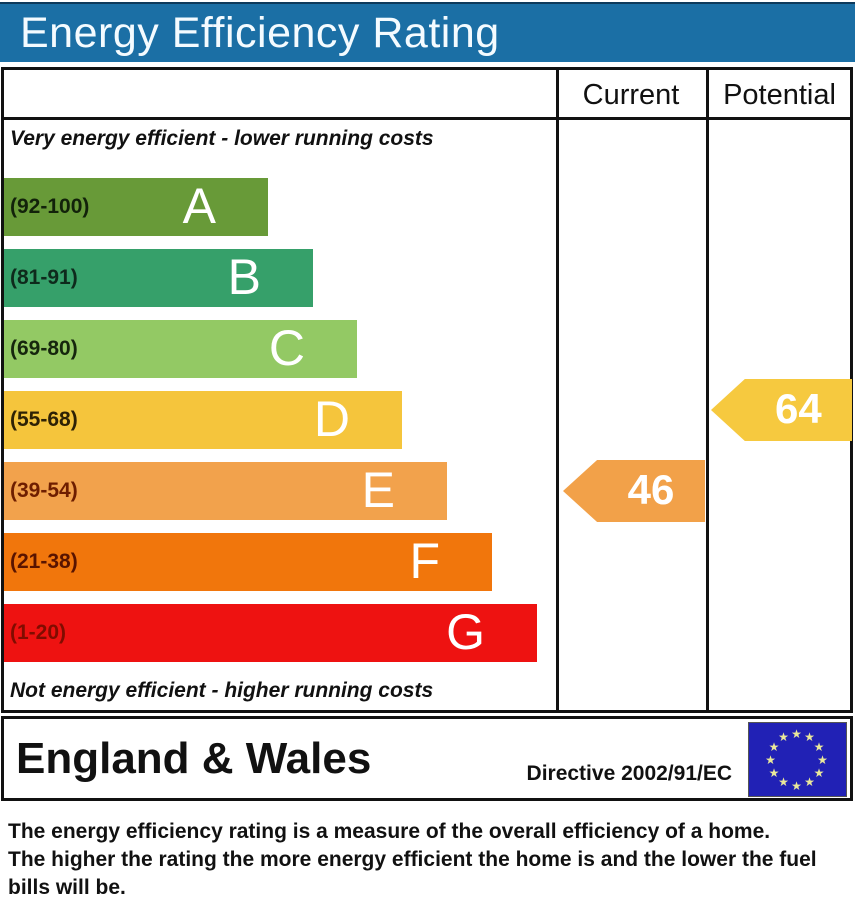  What do you see at coordinates (557, 390) in the screenshot?
I see `current-column-divider` at bounding box center [557, 390].